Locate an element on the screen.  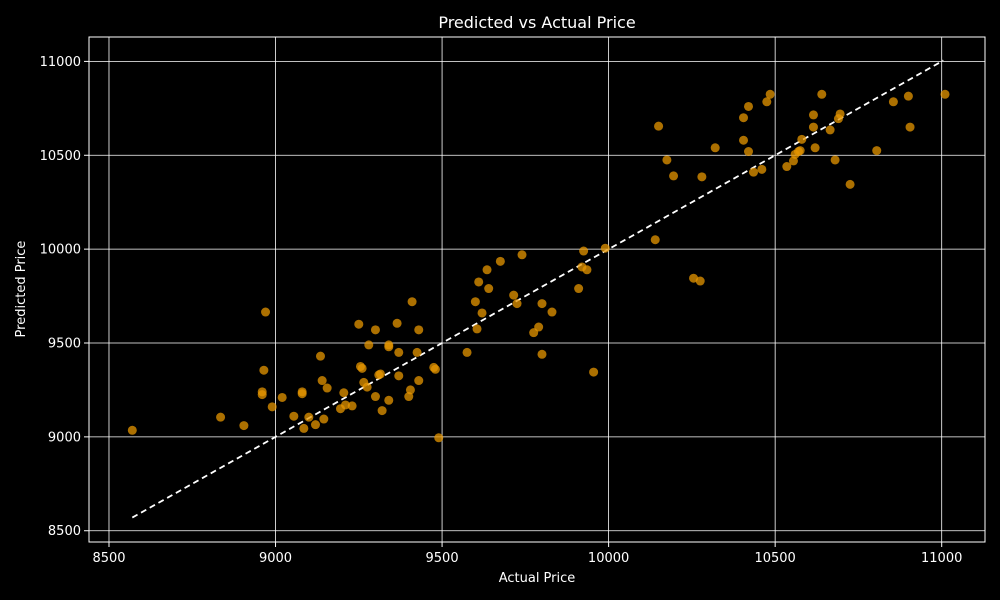
y-tick-label: 9000 is located at coordinates (64, 437).